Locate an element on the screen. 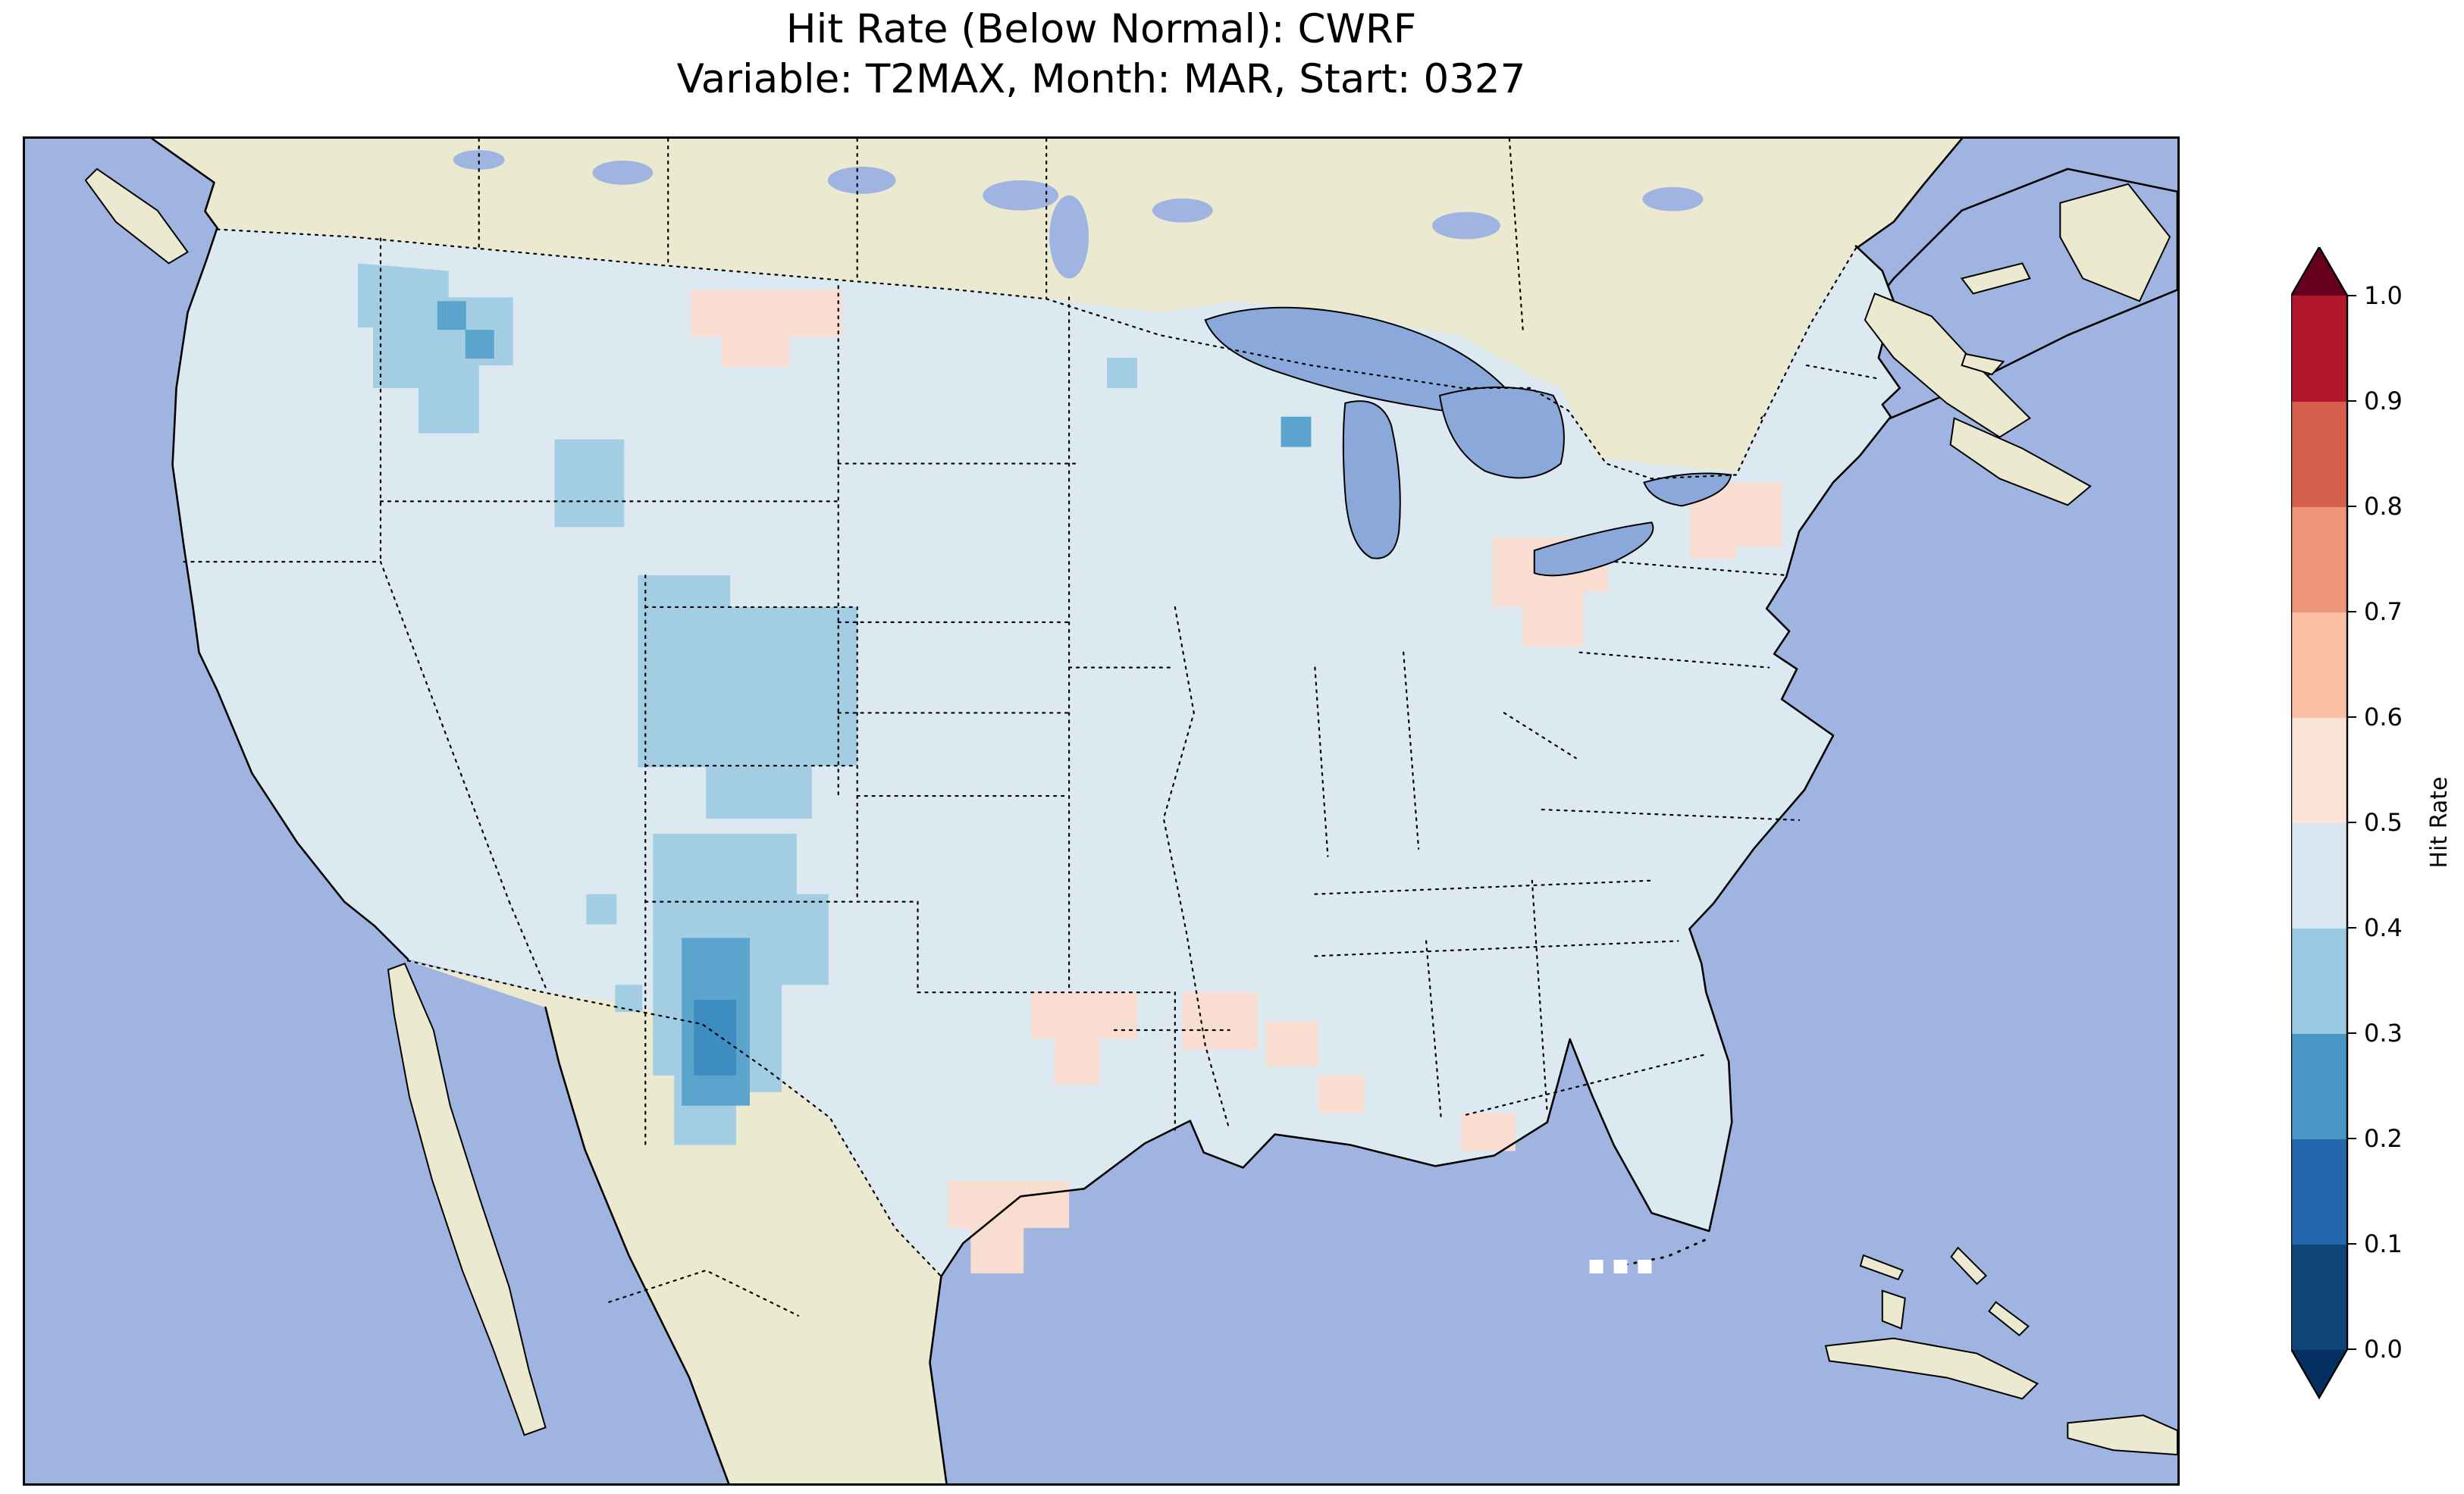 The height and width of the screenshot is (1494, 2464). missing-data-cells is located at coordinates (1621, 1266).